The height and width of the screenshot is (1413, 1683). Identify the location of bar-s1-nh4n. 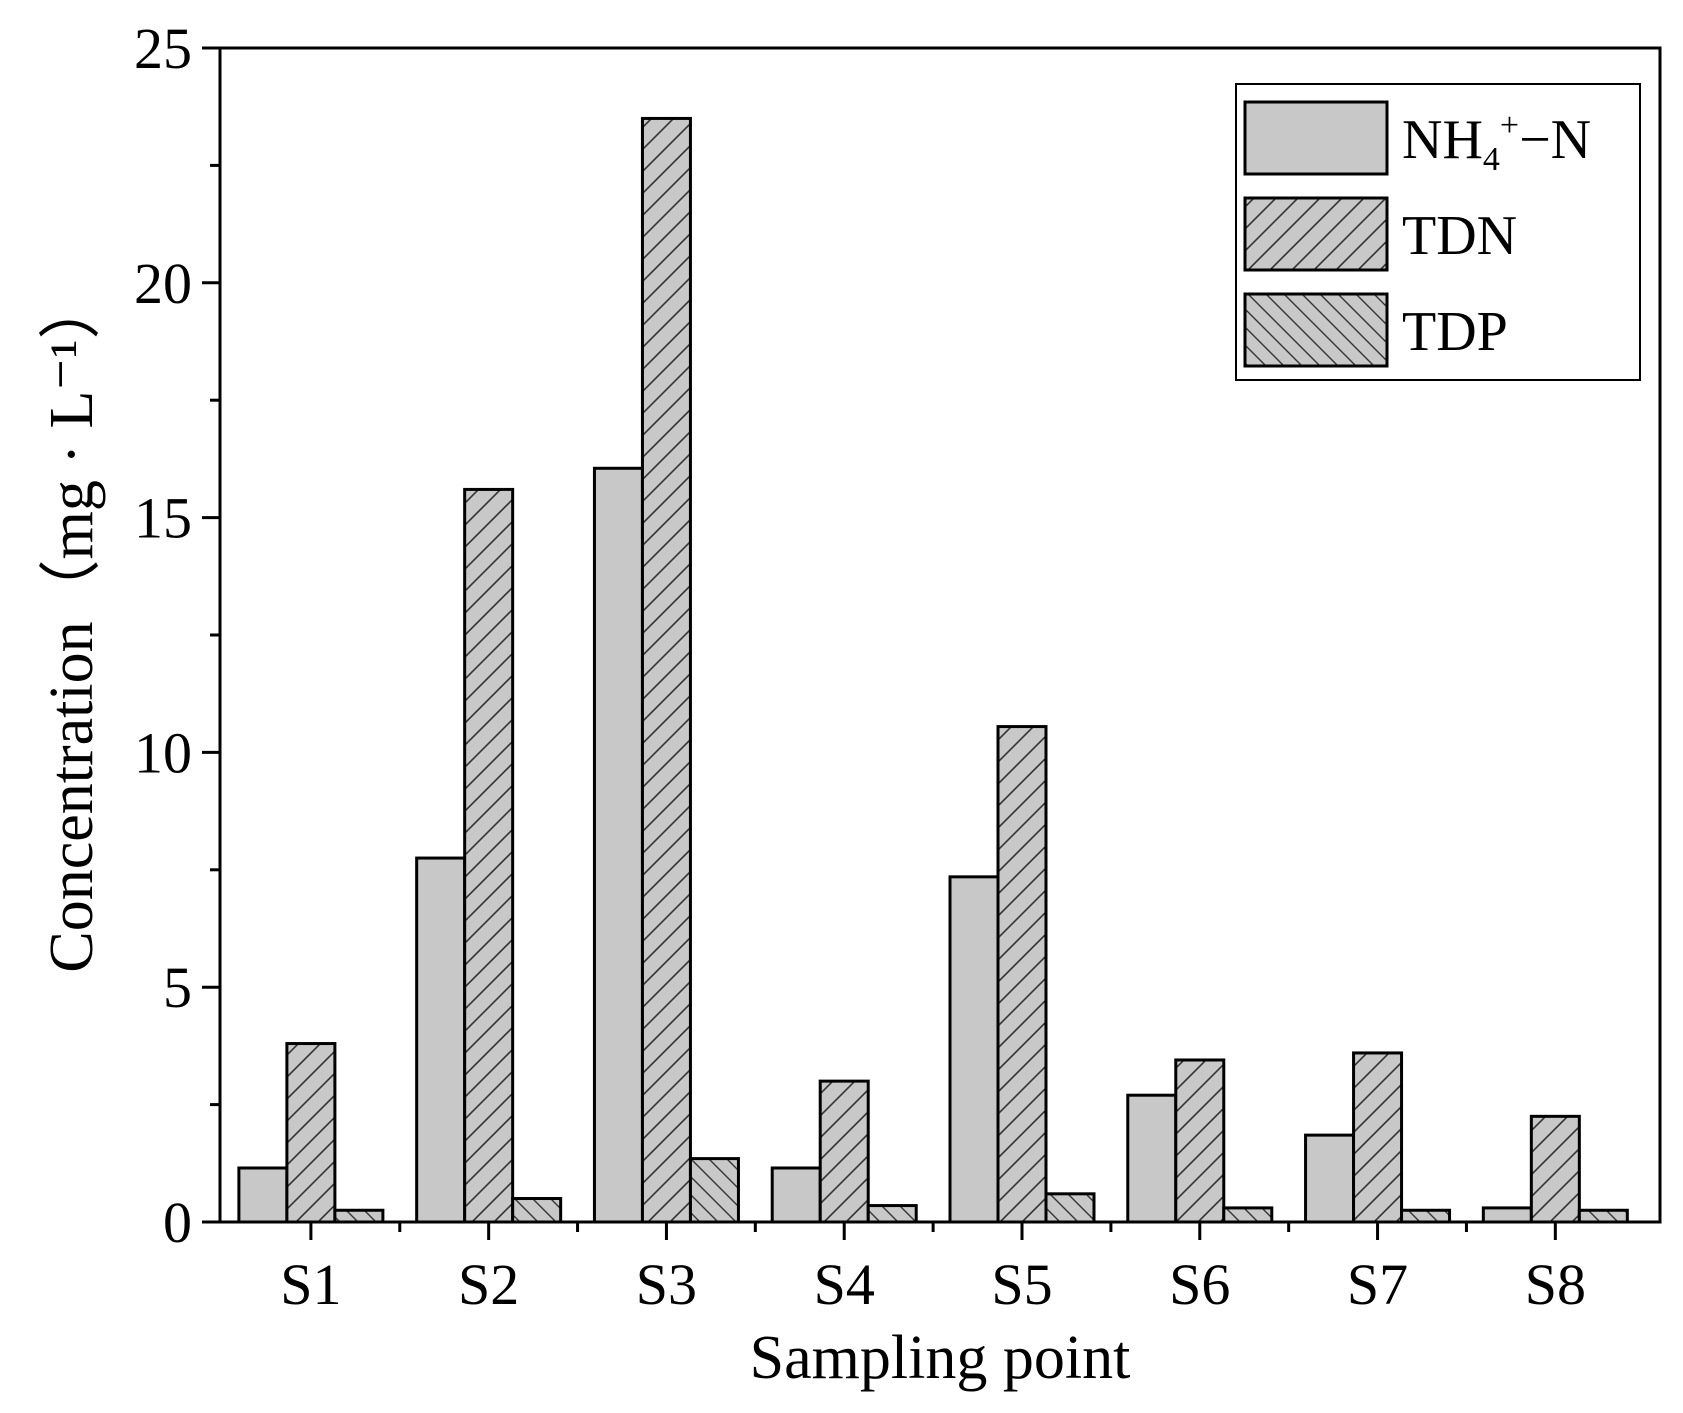
(263, 1195).